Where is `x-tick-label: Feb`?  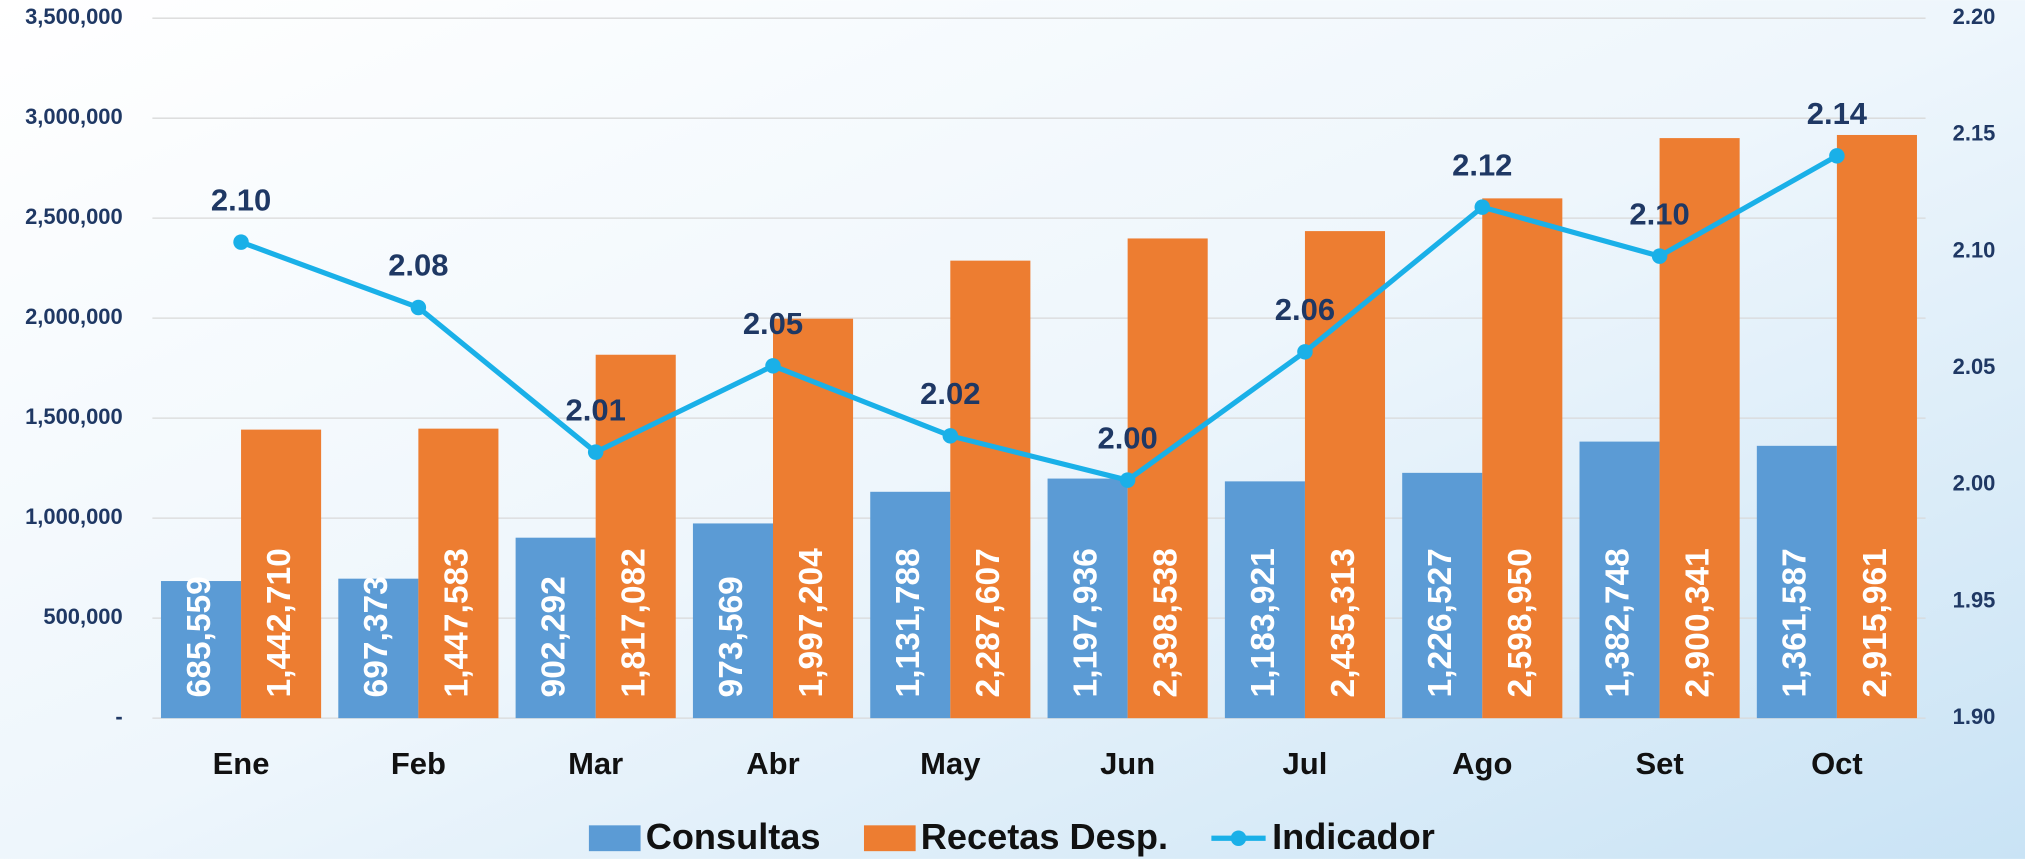 x-tick-label: Feb is located at coordinates (418, 763).